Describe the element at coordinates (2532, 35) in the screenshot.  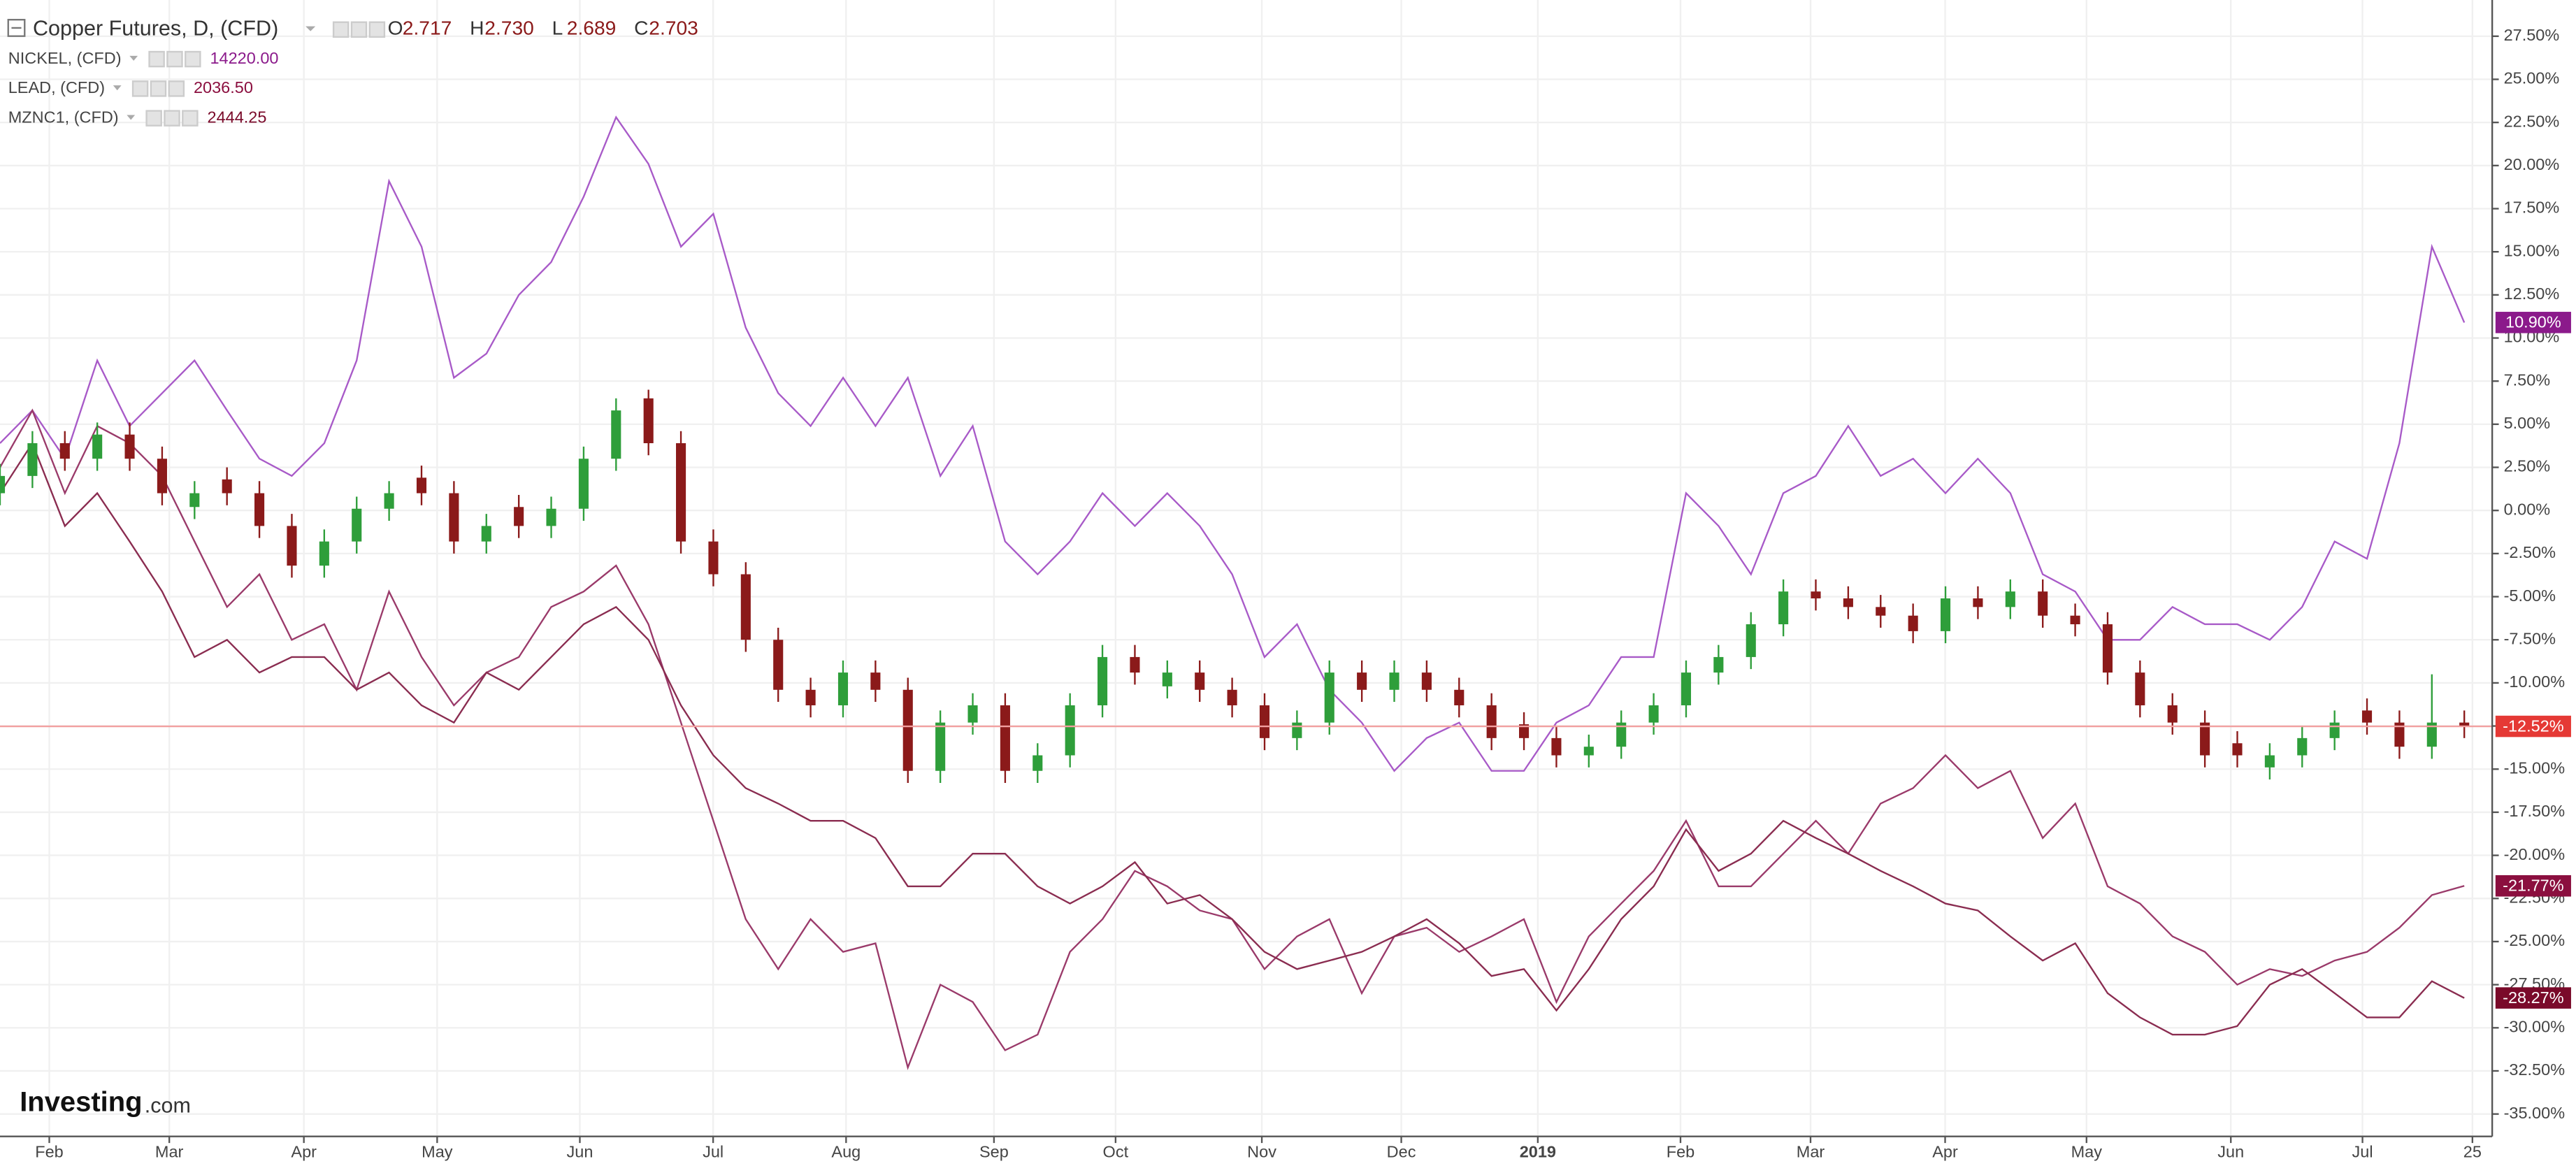
I see `y-tick-label: 27.50%` at that location.